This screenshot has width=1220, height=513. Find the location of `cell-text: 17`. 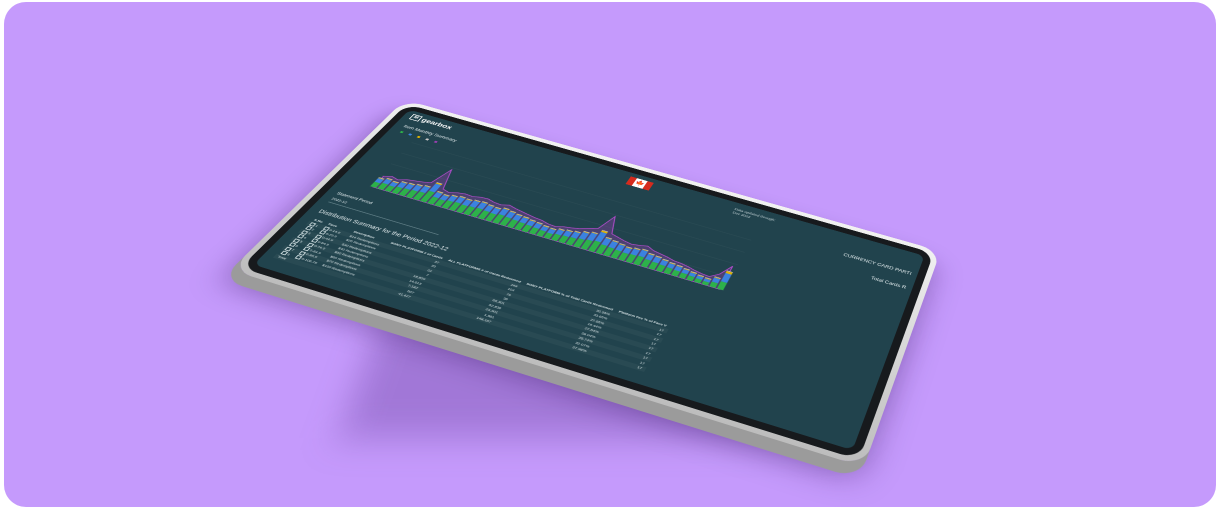

cell-text: 17 is located at coordinates (639, 367).